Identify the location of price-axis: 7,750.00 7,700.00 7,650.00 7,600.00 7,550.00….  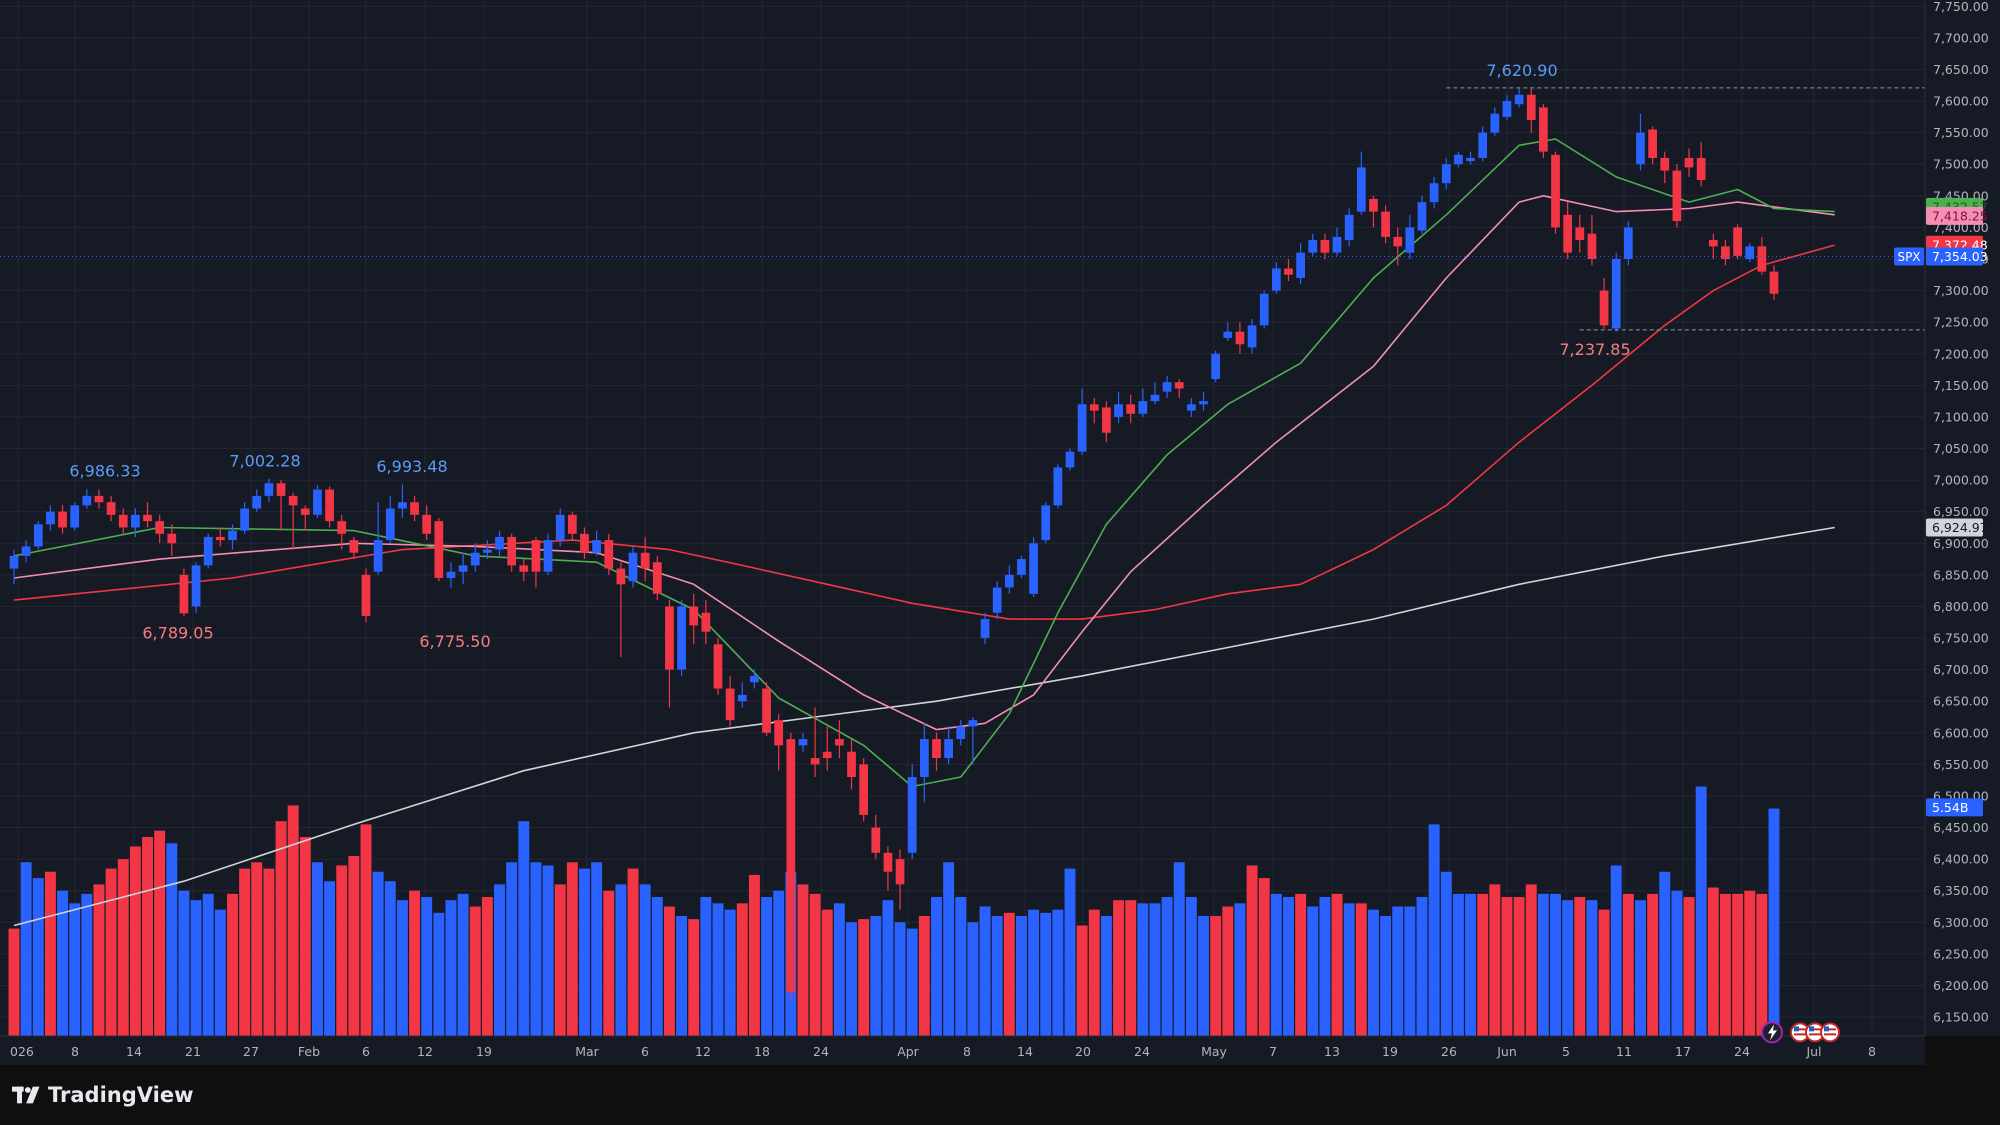
(1956, 518).